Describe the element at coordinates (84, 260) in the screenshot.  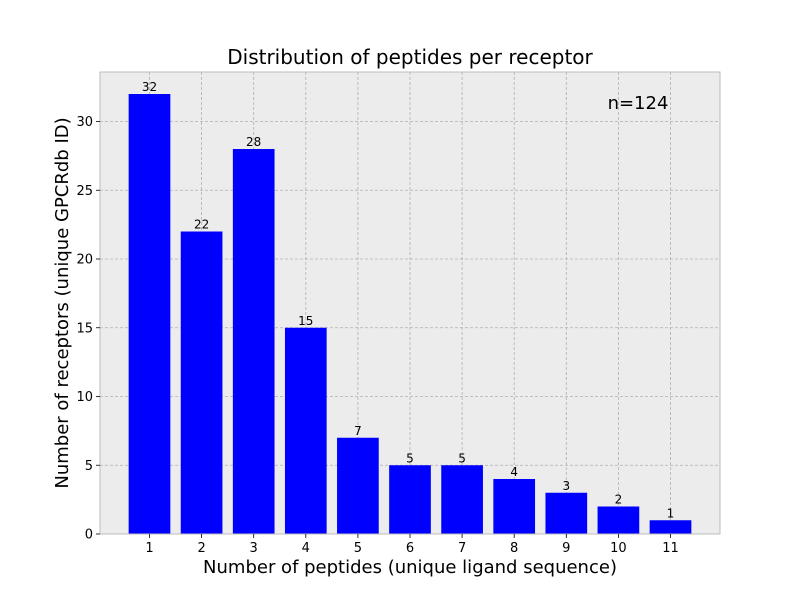
I see `y-tick-label: 20` at that location.